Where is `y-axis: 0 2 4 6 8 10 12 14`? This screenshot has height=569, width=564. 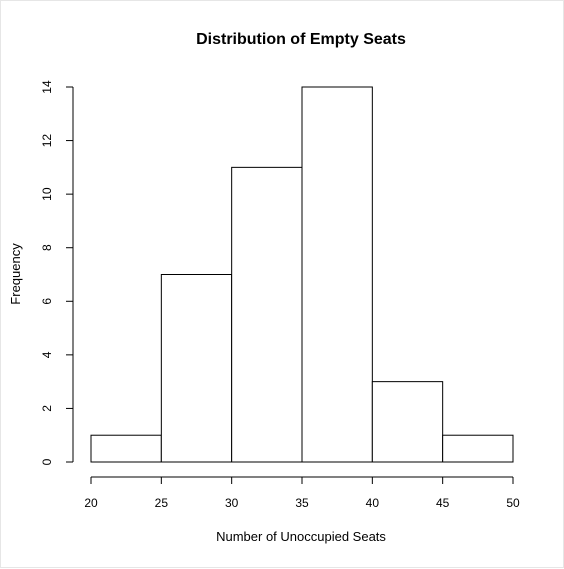
y-axis: 0 2 4 6 8 10 12 14 is located at coordinates (57, 272).